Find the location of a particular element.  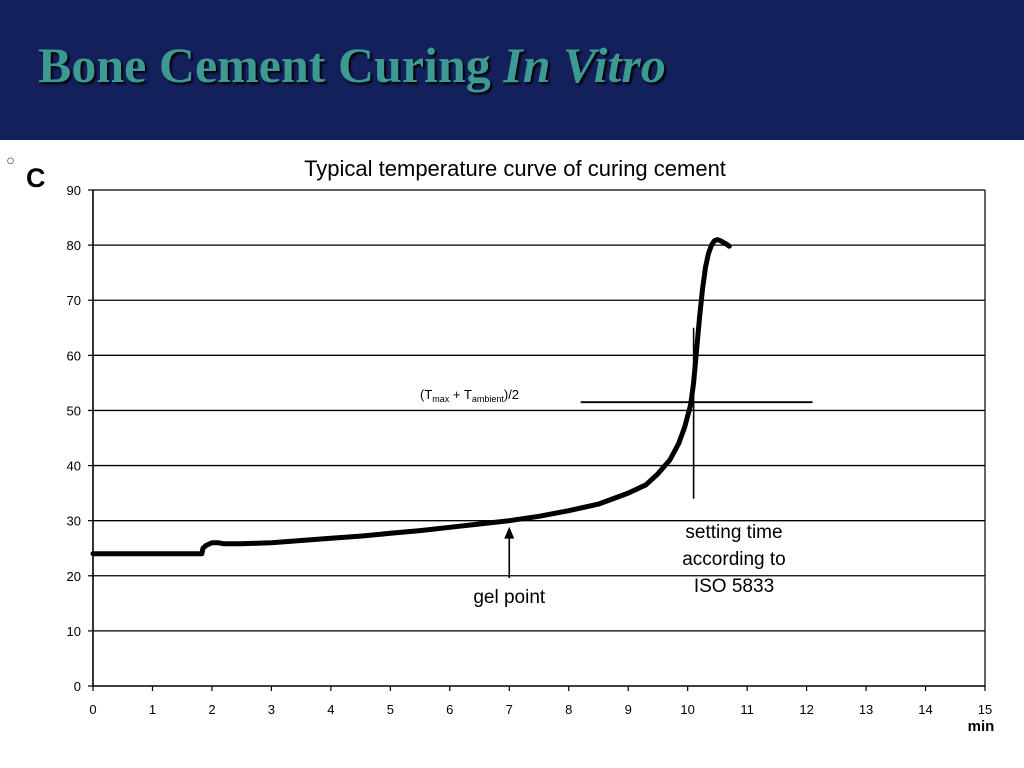

y-tick-label: 90 is located at coordinates (74, 190).